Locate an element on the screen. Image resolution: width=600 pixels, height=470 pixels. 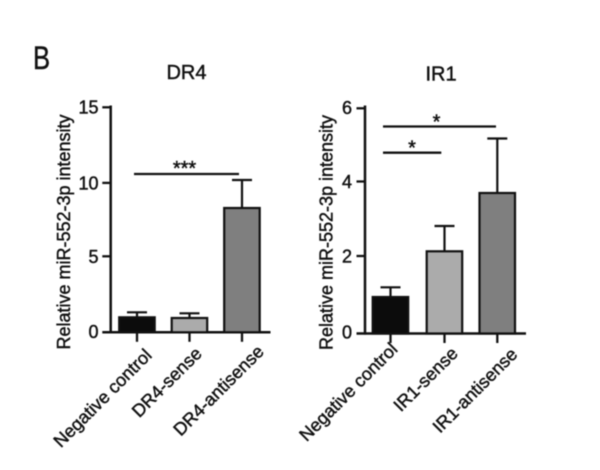
svg-text: 10 is located at coordinates (88, 184).